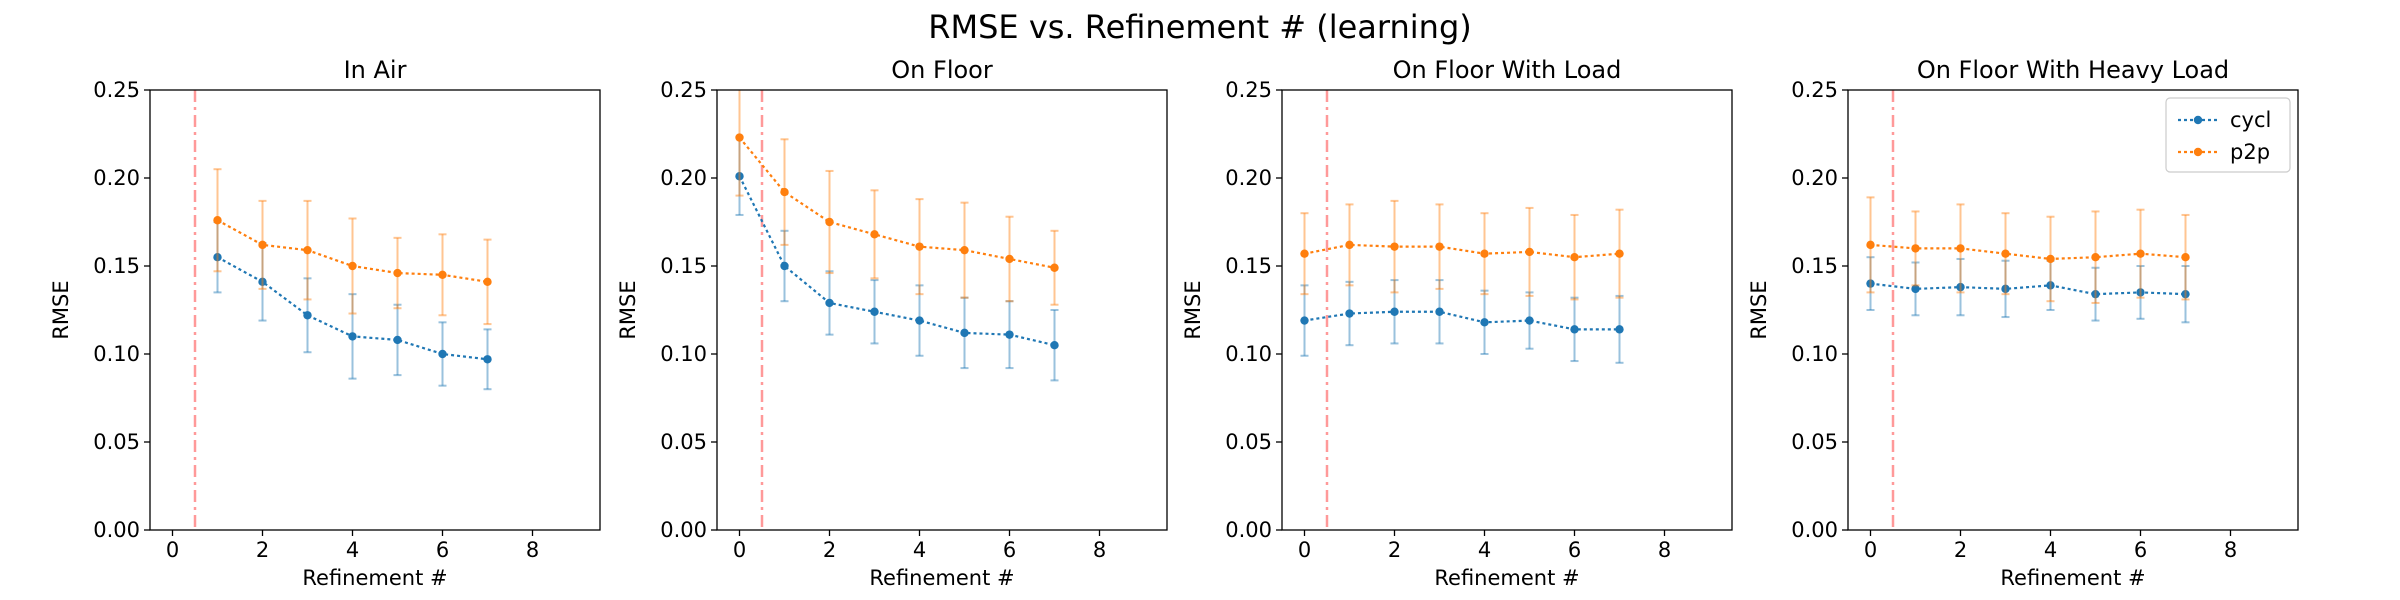 The width and height of the screenshot is (2400, 600). Describe the element at coordinates (172, 550) in the screenshot. I see `x-tick-label: 0` at that location.